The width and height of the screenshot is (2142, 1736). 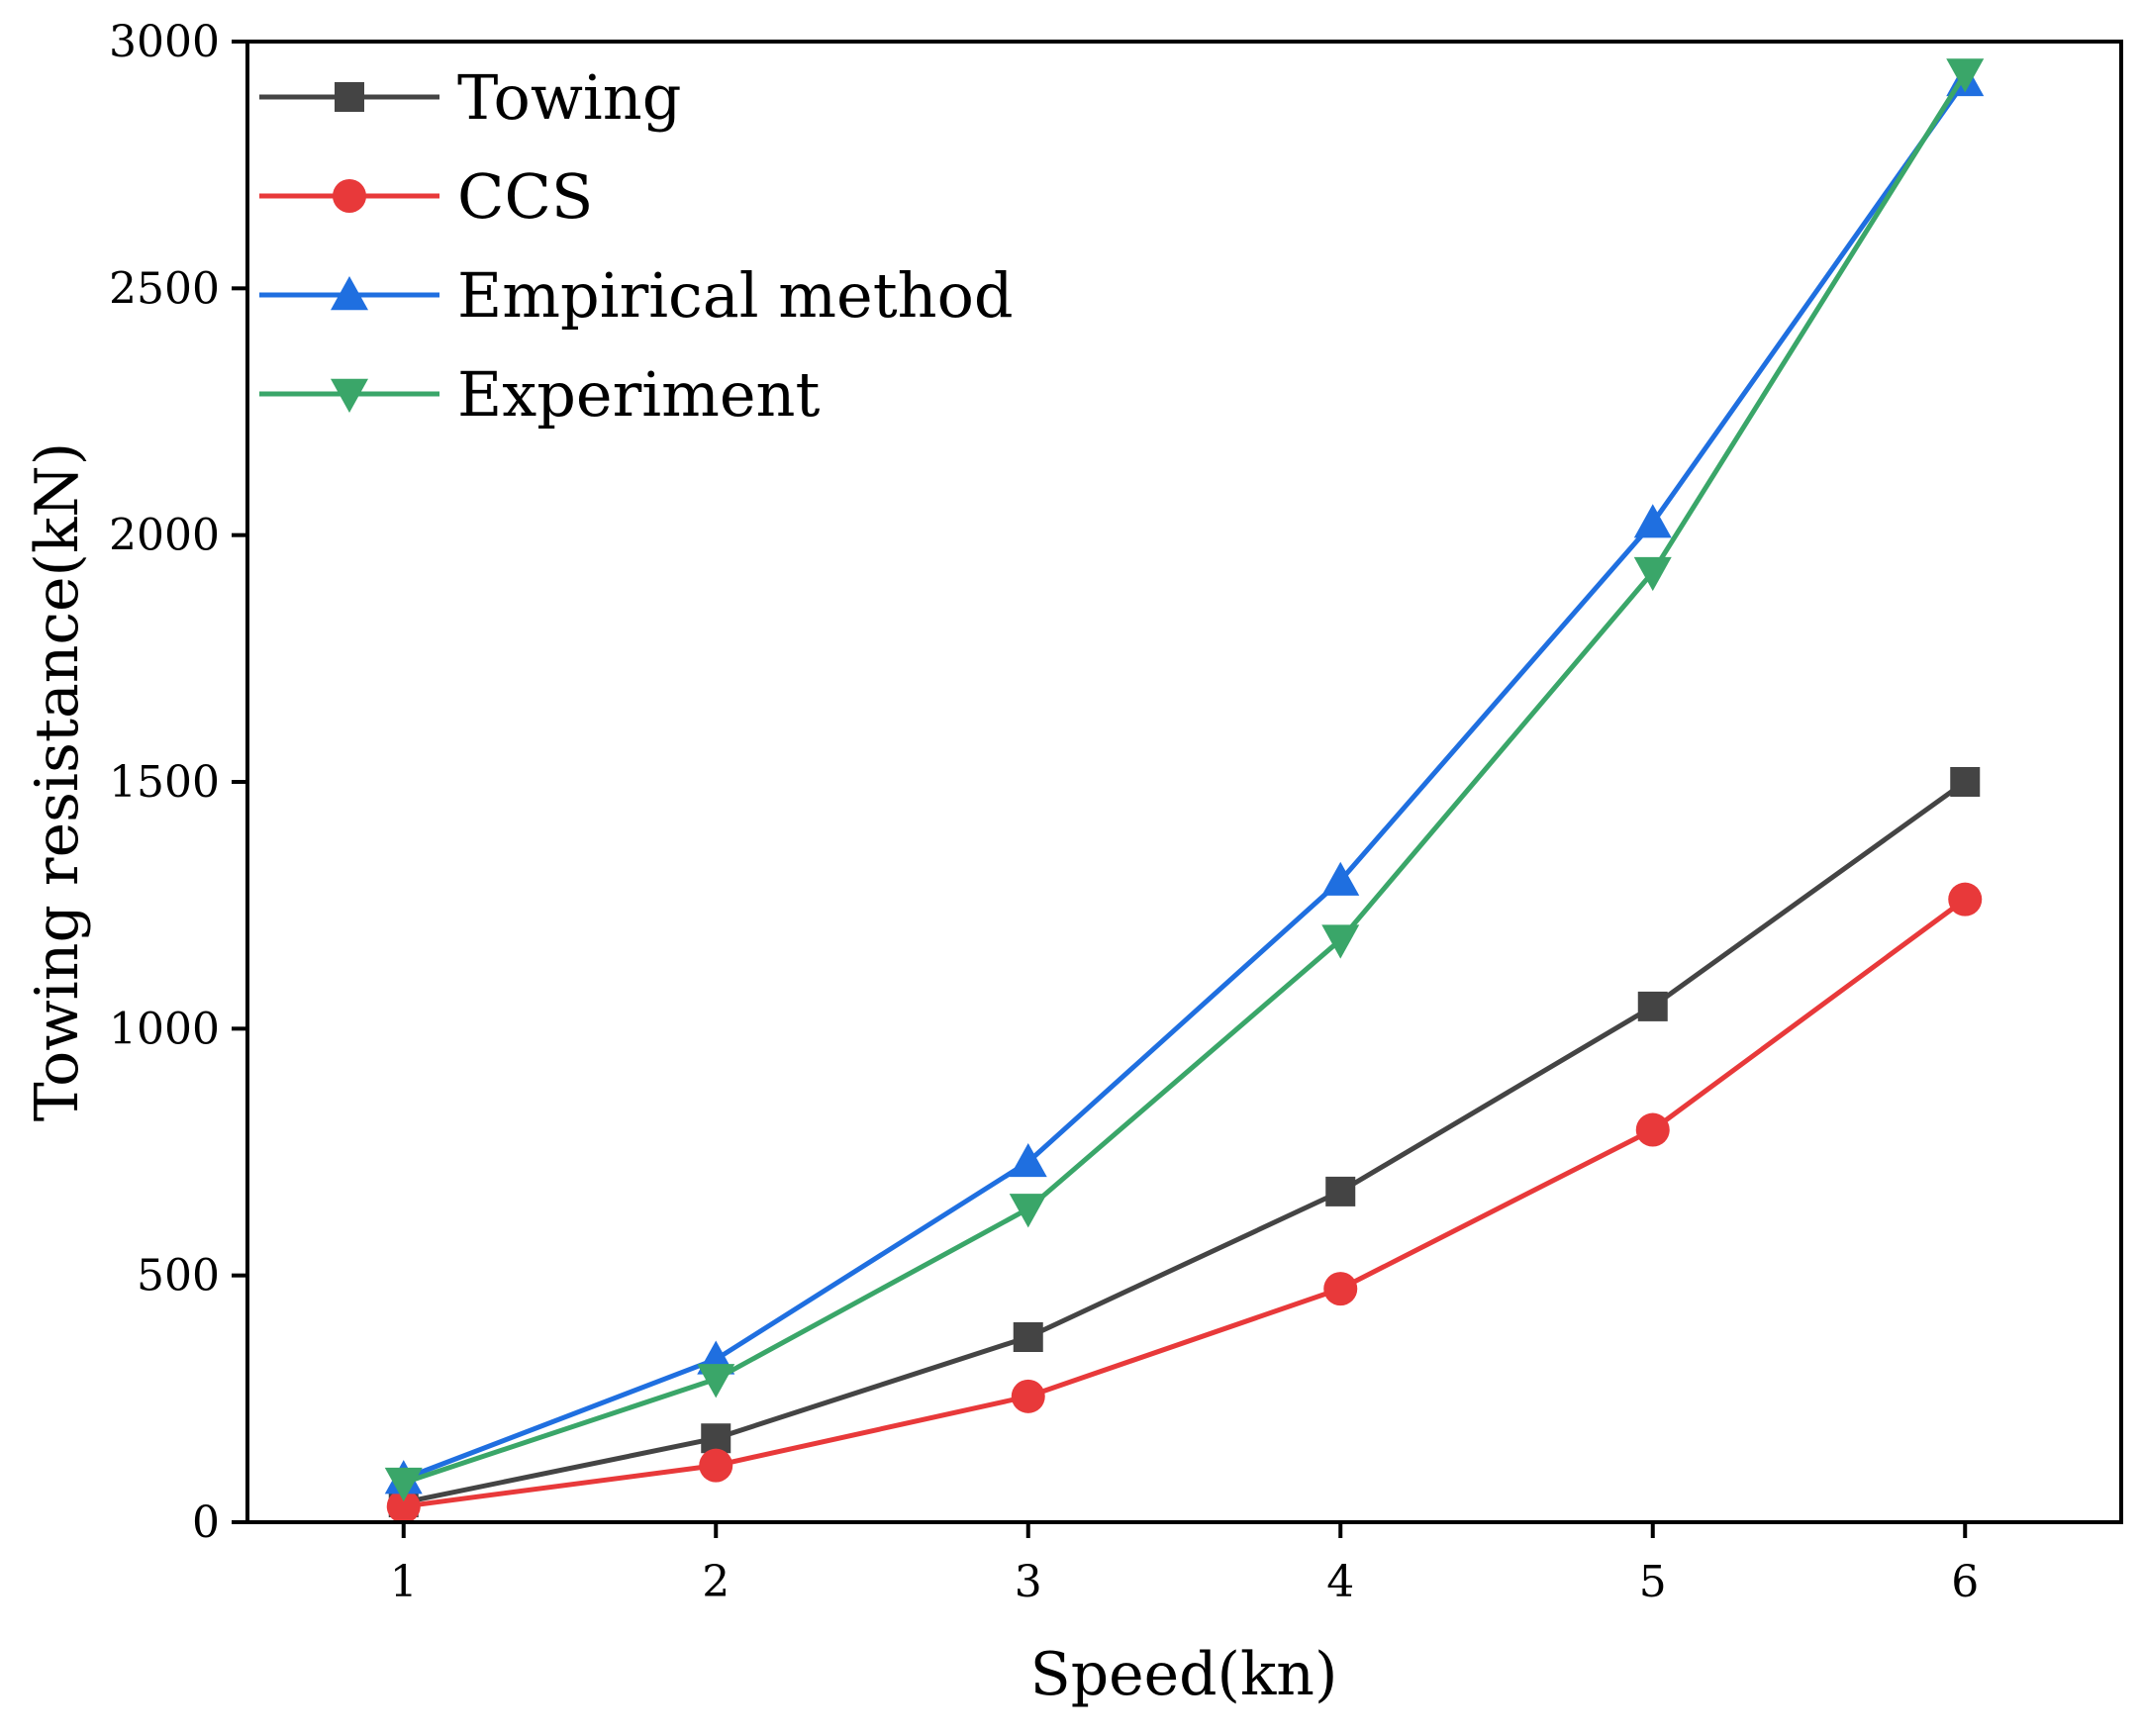 What do you see at coordinates (349, 196) in the screenshot?
I see `legend-marker-ccs` at bounding box center [349, 196].